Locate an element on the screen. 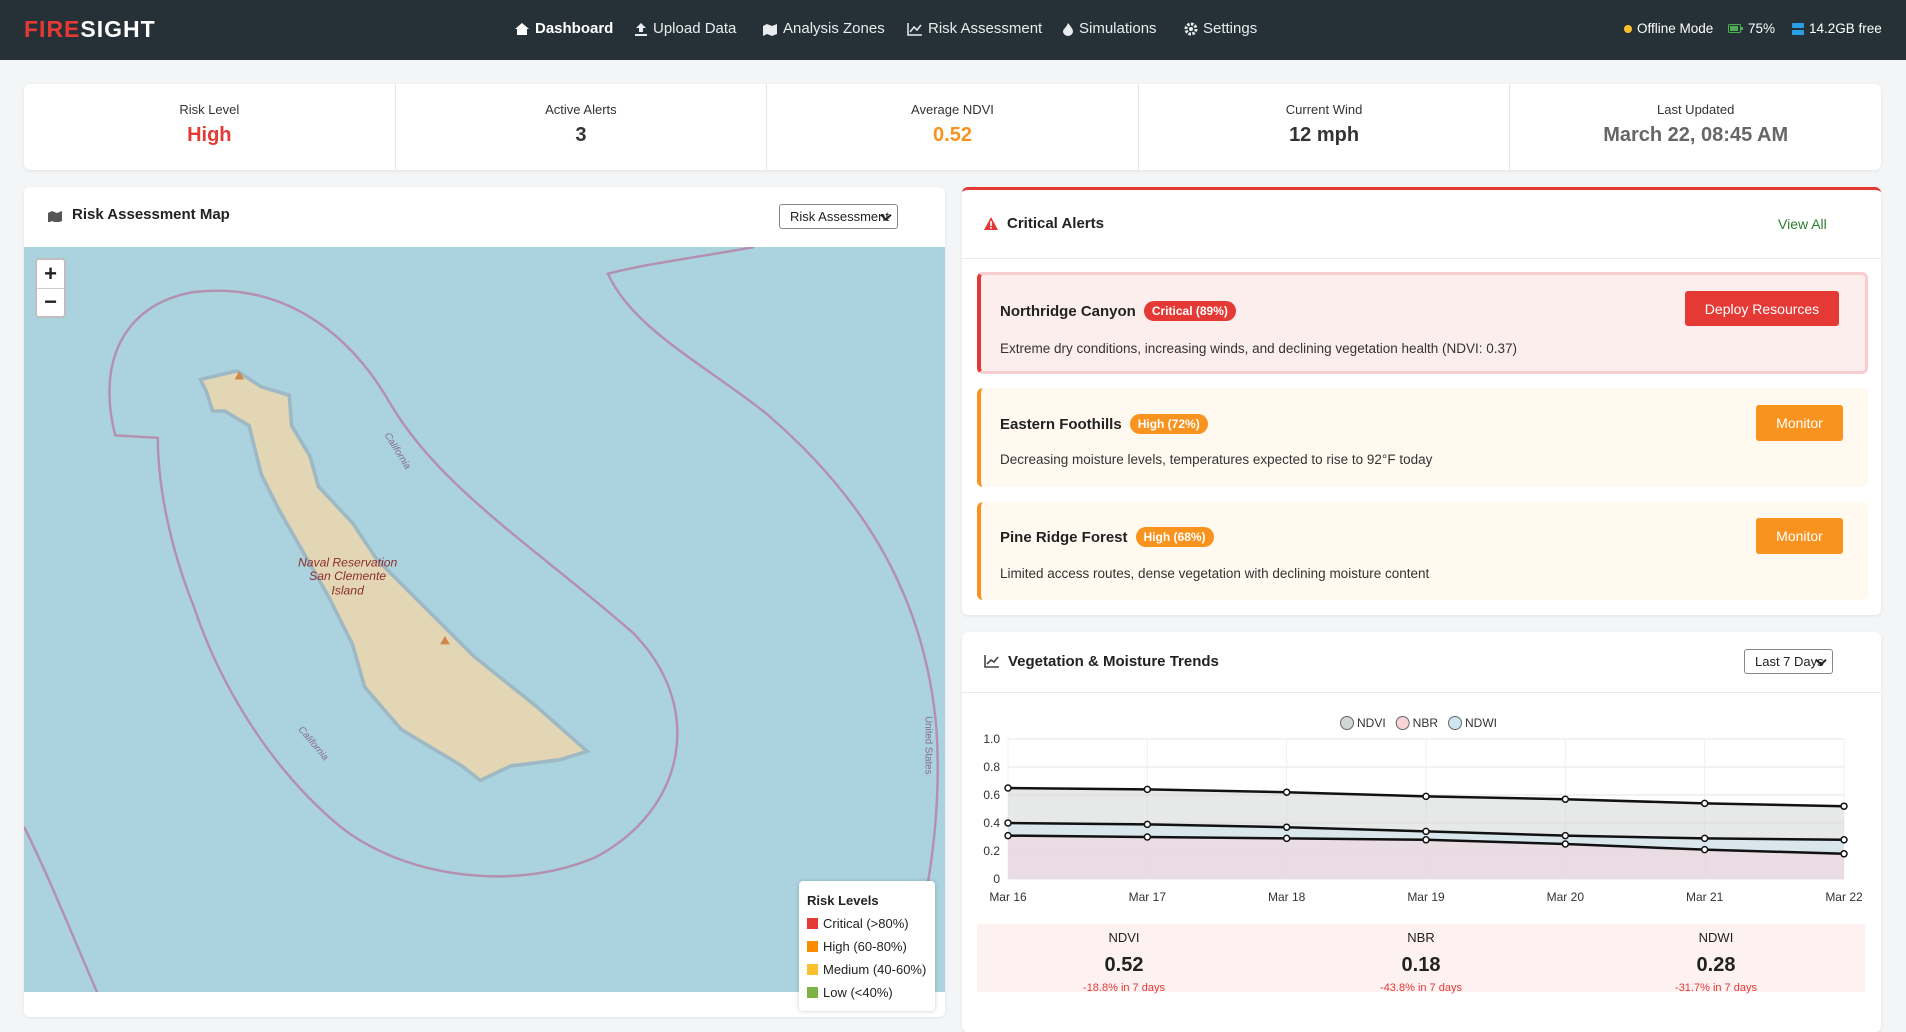 The image size is (1906, 1032). nav-link: Settings is located at coordinates (1220, 28).